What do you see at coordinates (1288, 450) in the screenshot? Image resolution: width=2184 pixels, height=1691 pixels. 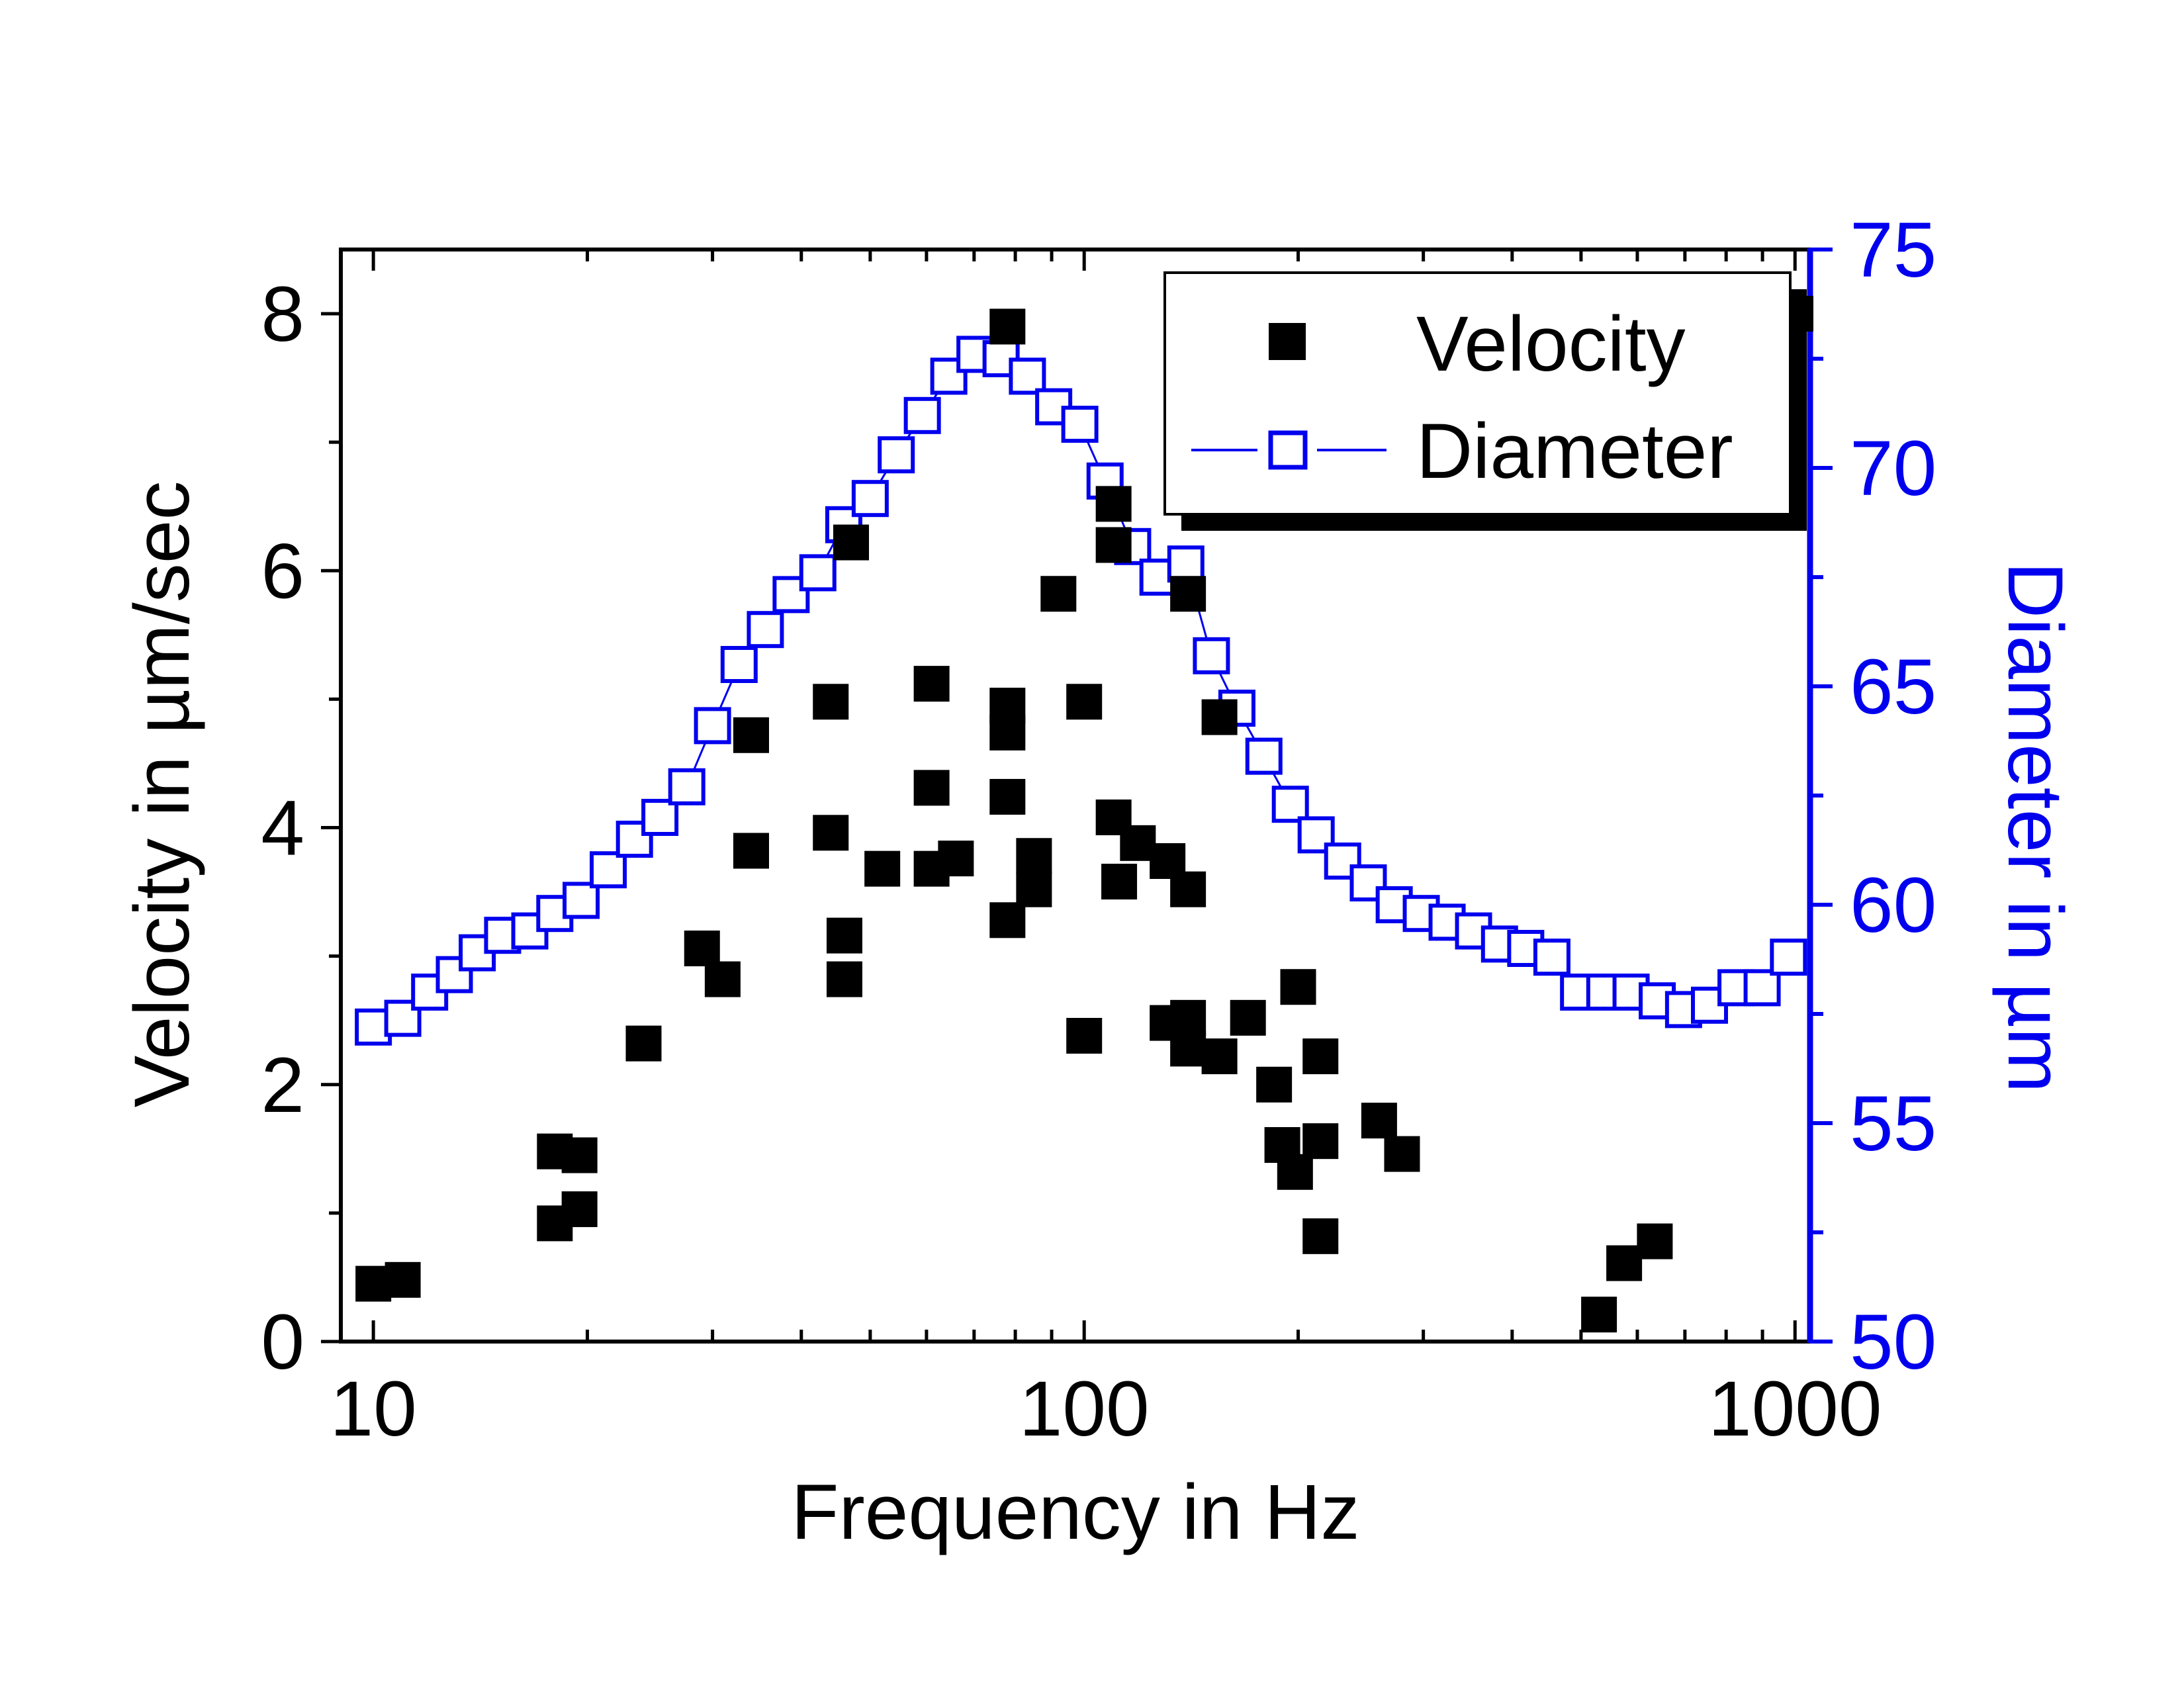 I see `legend-diameter-marker` at bounding box center [1288, 450].